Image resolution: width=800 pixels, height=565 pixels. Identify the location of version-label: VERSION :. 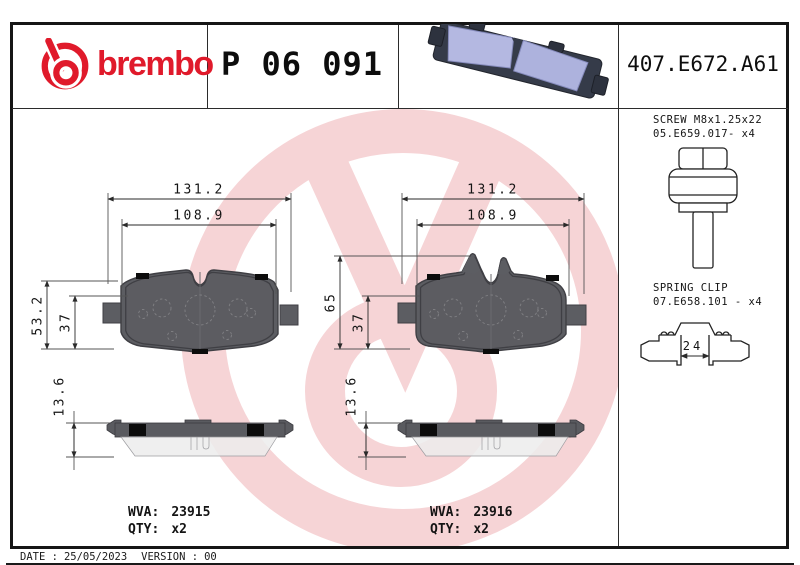
(170, 557).